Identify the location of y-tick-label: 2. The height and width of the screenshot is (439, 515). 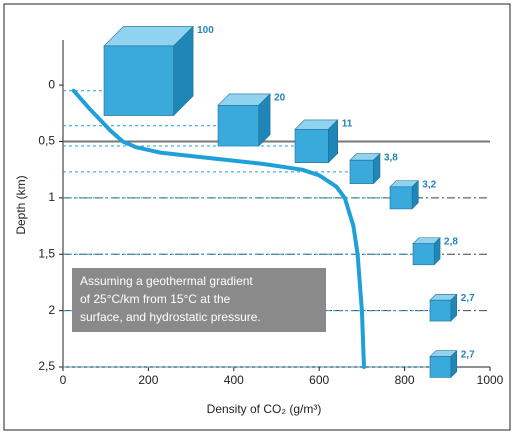
(51, 310).